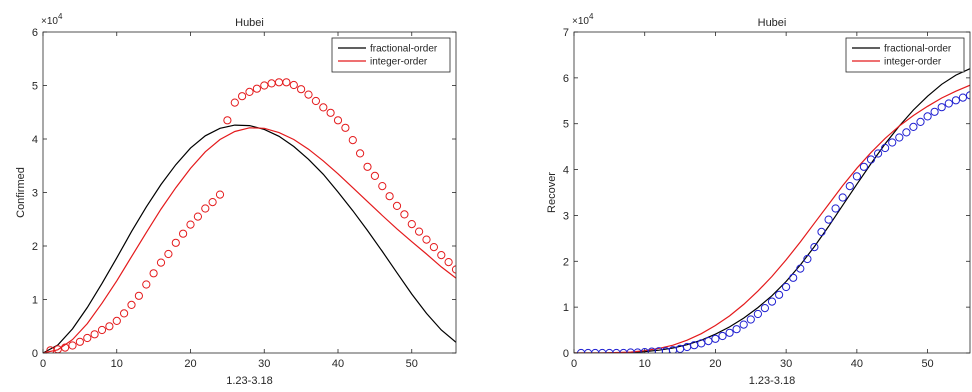  What do you see at coordinates (566, 171) in the screenshot?
I see `chart-2-y-tick-label: 4` at bounding box center [566, 171].